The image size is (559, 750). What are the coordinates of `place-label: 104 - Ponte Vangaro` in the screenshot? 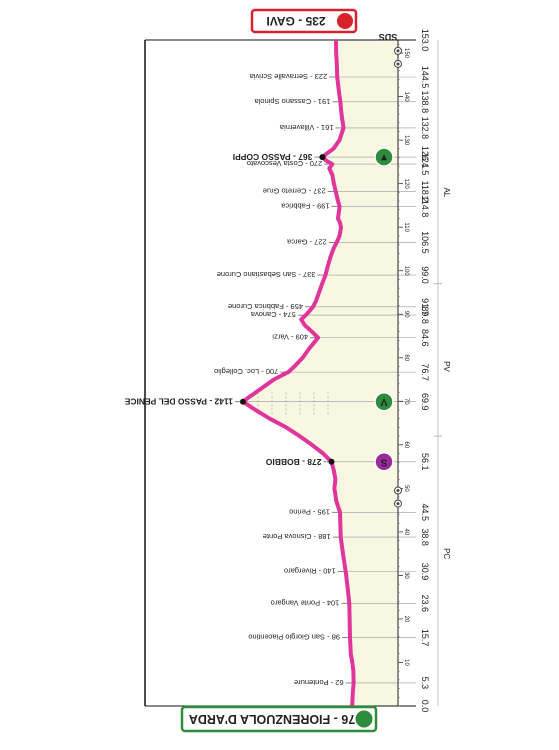 It's located at (305, 602).